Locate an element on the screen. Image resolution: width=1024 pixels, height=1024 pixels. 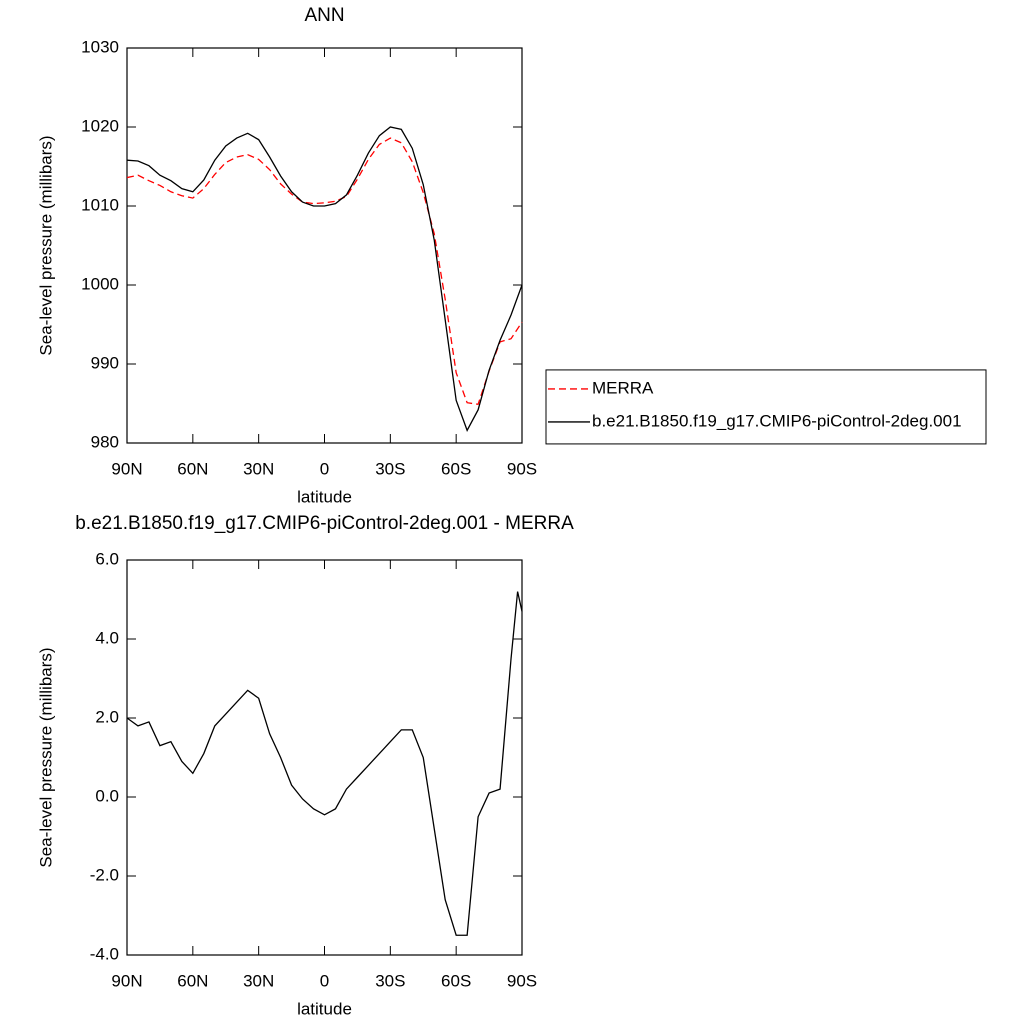
y-tick-label: 1030 is located at coordinates (100, 46).